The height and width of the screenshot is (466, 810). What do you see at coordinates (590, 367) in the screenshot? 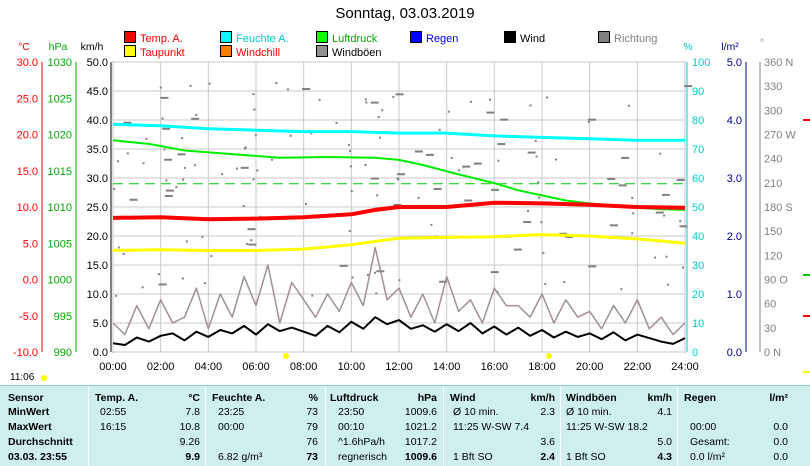
I see `x-tick-label: 20:00` at bounding box center [590, 367].